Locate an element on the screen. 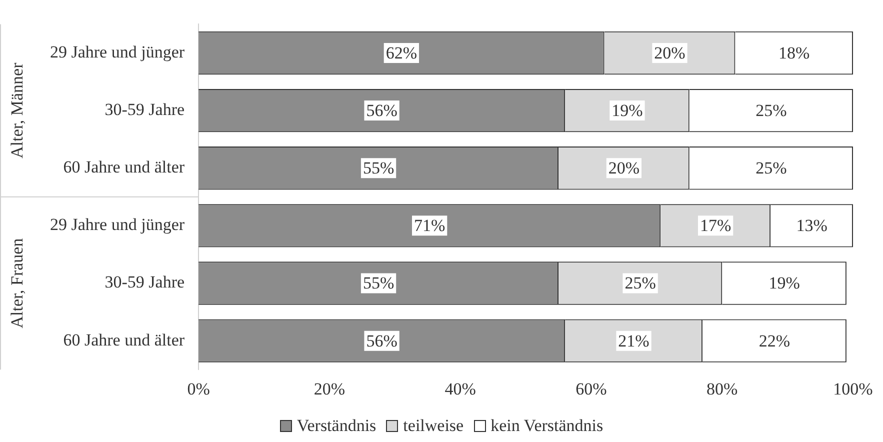  text: Alter, Männer is located at coordinates (16, 110).